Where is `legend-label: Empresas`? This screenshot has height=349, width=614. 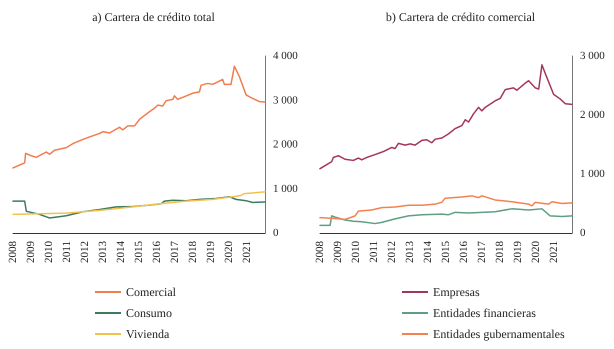 legend-label: Empresas is located at coordinates (456, 292).